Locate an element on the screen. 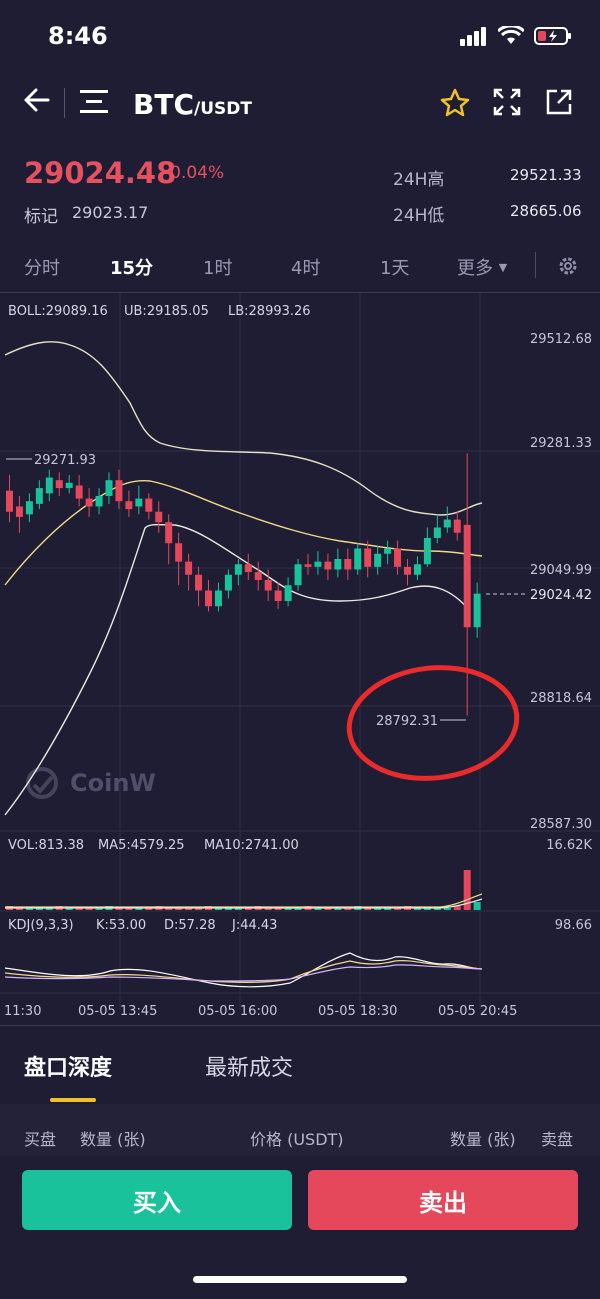 This screenshot has height=1299, width=600. lb-label: LB:28993.26 is located at coordinates (269, 311).